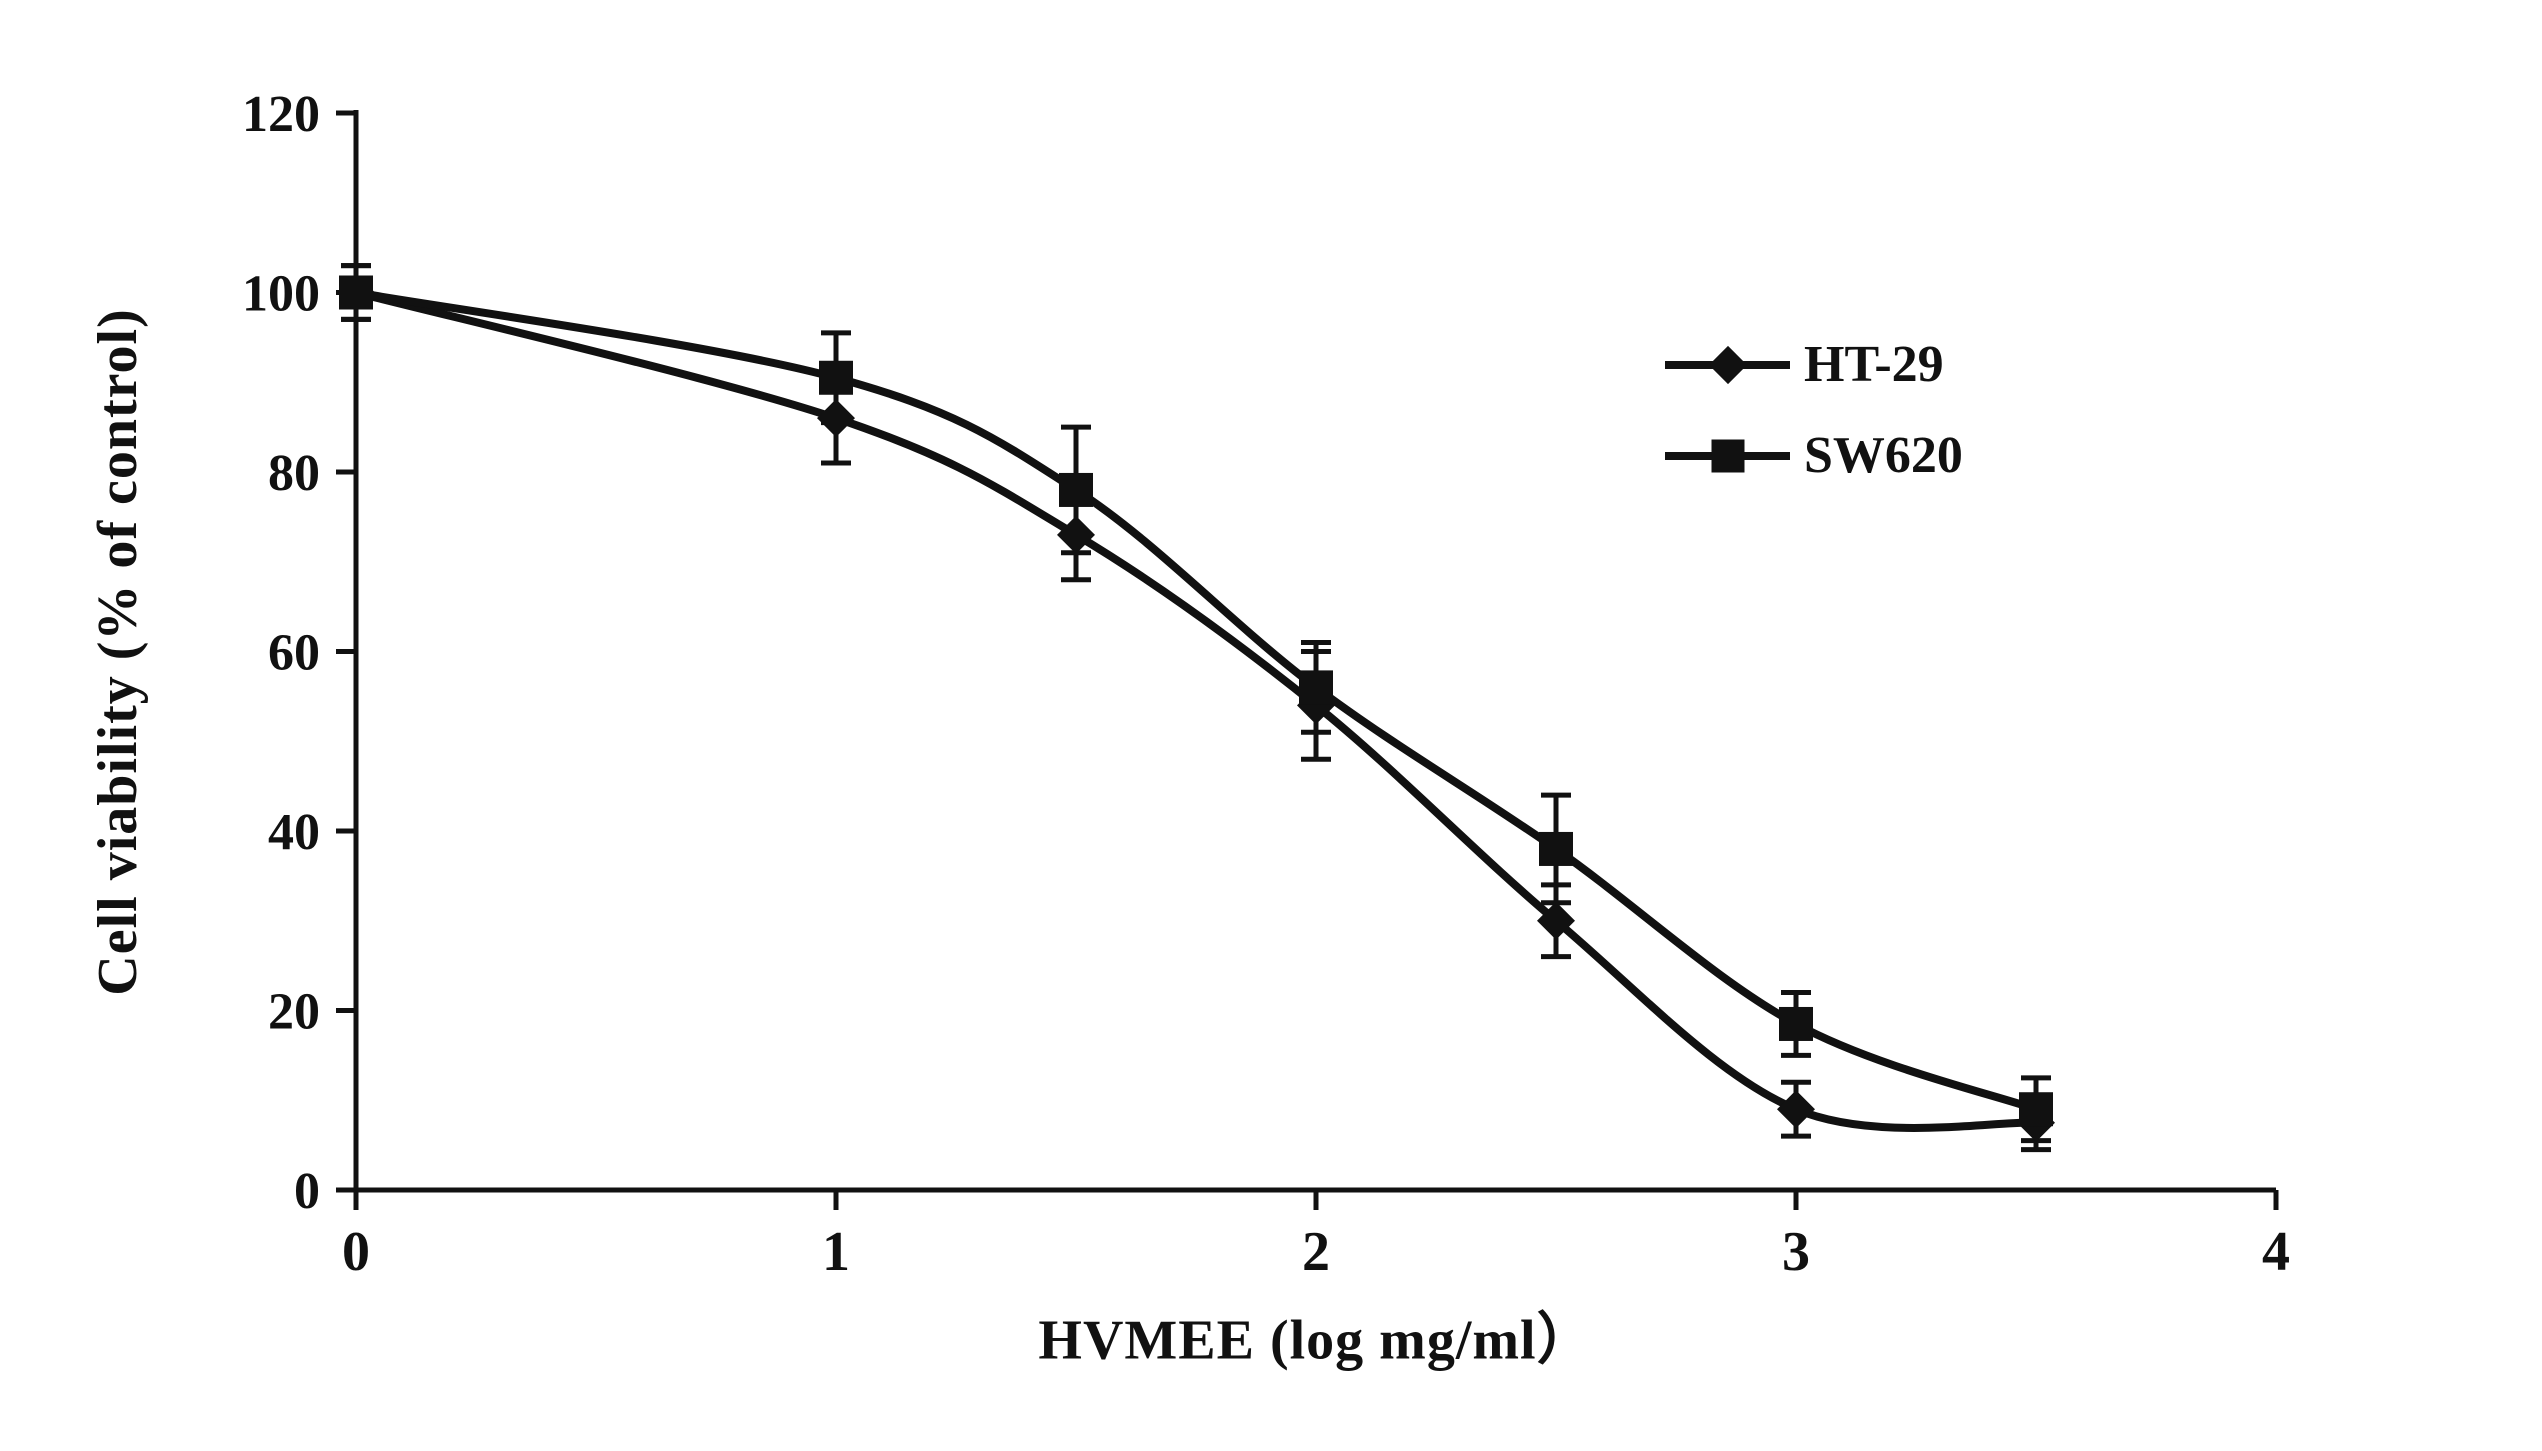  I want to click on diamond-marker-icon, so click(1727, 364).